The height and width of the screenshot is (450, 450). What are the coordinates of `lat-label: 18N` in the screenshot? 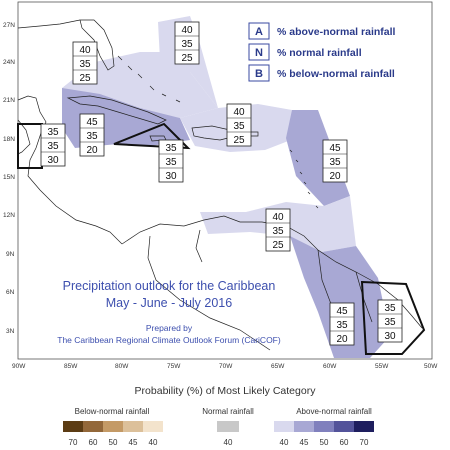 It's located at (9, 139).